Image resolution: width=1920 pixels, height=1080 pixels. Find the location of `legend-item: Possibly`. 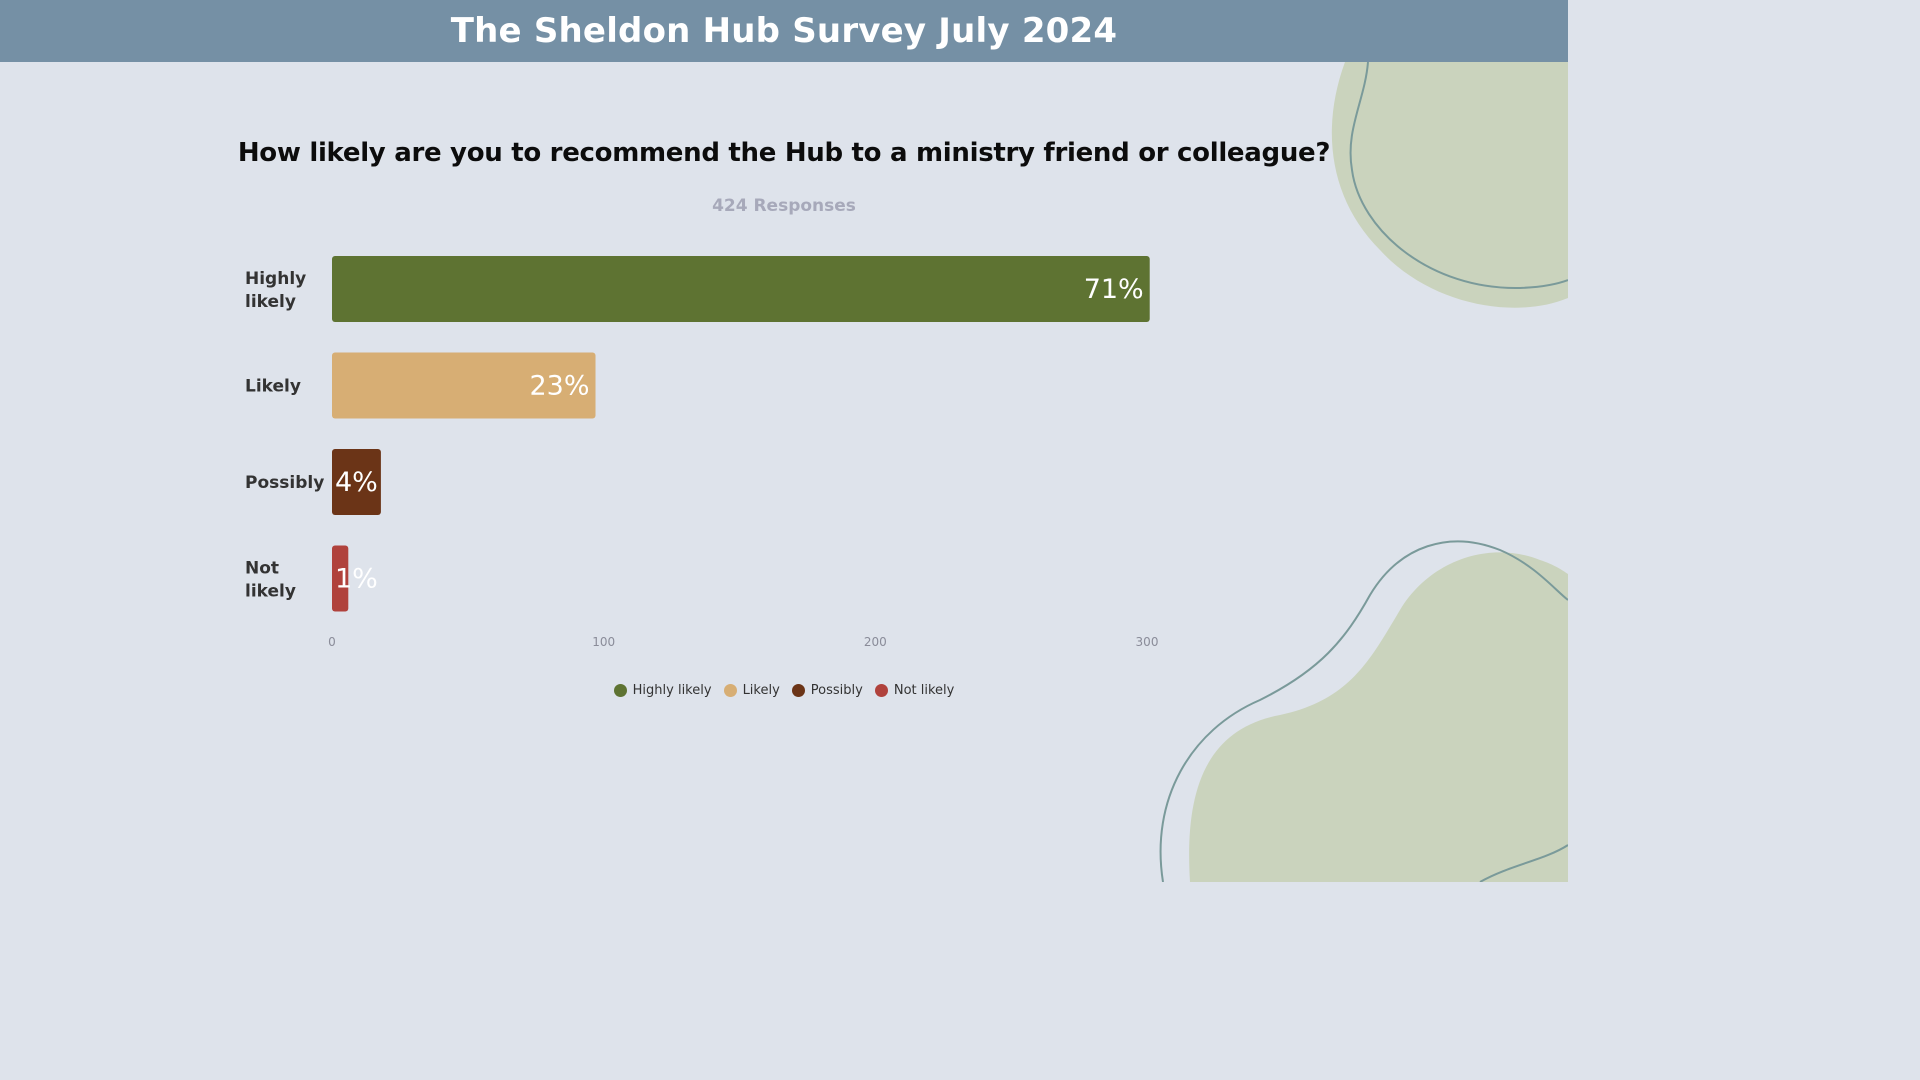

legend-item: Possibly is located at coordinates (827, 690).